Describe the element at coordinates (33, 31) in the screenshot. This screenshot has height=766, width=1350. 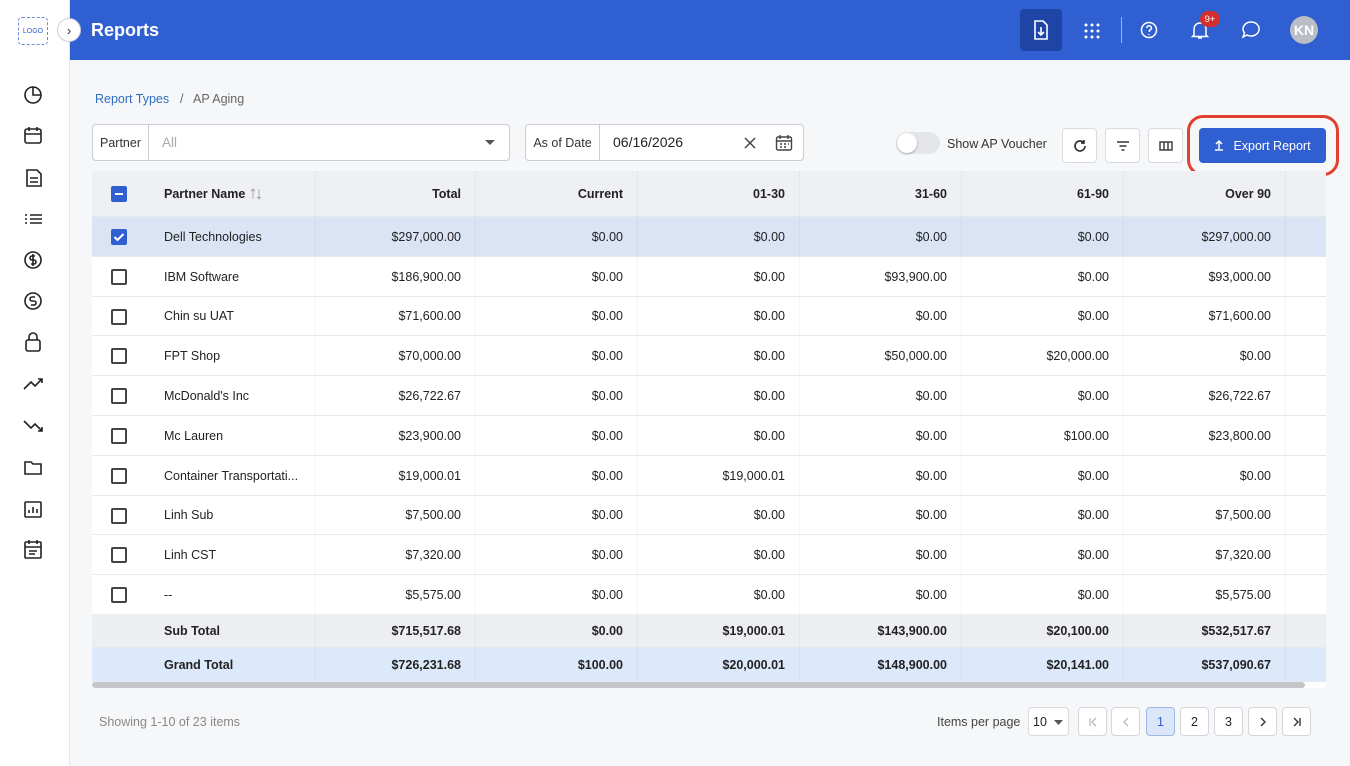
I see `logo: LOGO` at that location.